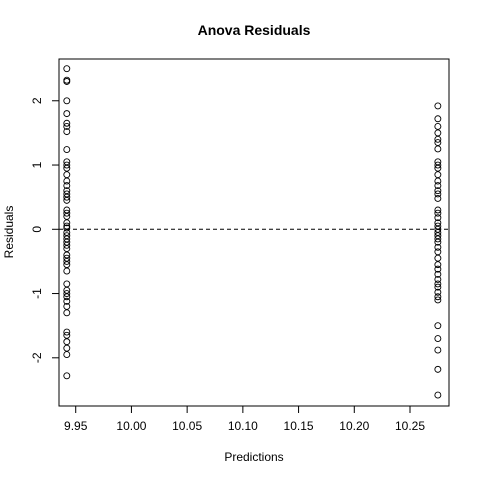 This screenshot has width=480, height=480. I want to click on x-axis-ticks: 9.95 10.00 10.05 10.10 10.15 10.20 10.25, so click(244, 419).